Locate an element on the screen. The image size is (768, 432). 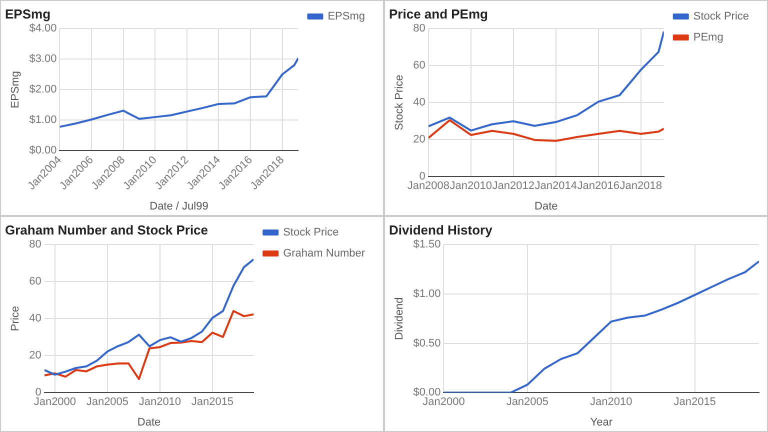
x-tick-label: Jan2016 is located at coordinates (598, 186).